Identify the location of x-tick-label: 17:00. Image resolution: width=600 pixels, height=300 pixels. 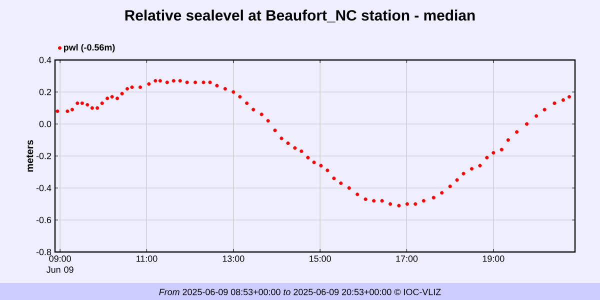
(407, 259).